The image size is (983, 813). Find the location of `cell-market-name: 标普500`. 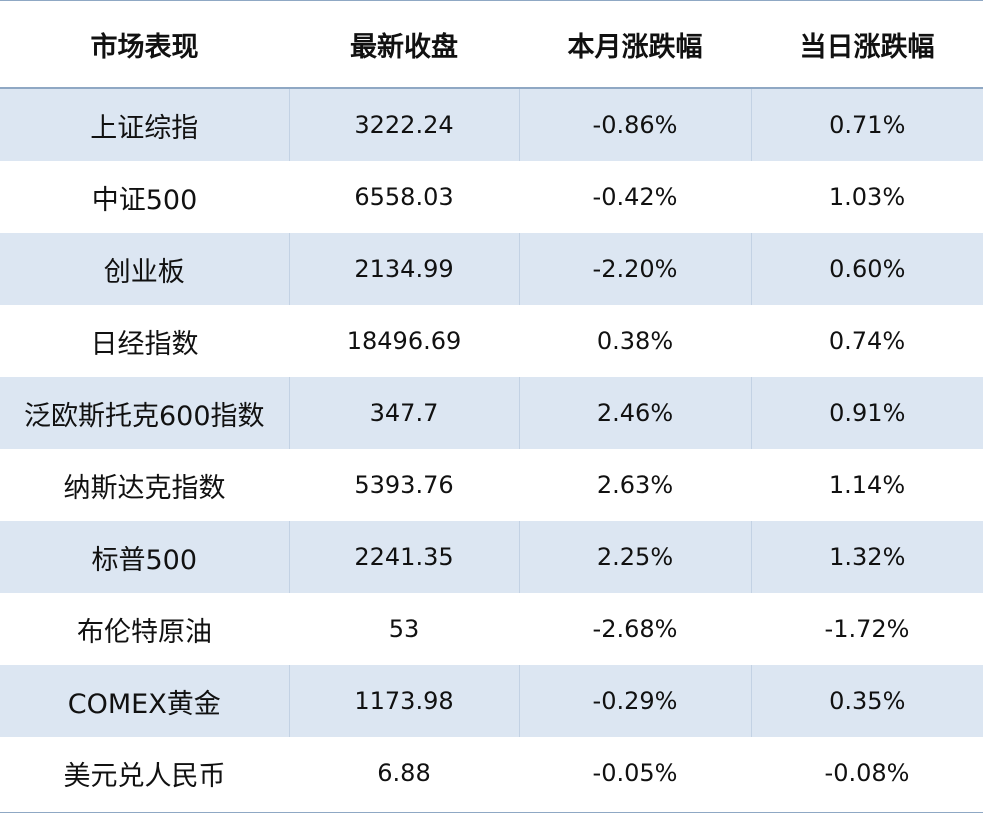

cell-market-name: 标普500 is located at coordinates (144, 557).